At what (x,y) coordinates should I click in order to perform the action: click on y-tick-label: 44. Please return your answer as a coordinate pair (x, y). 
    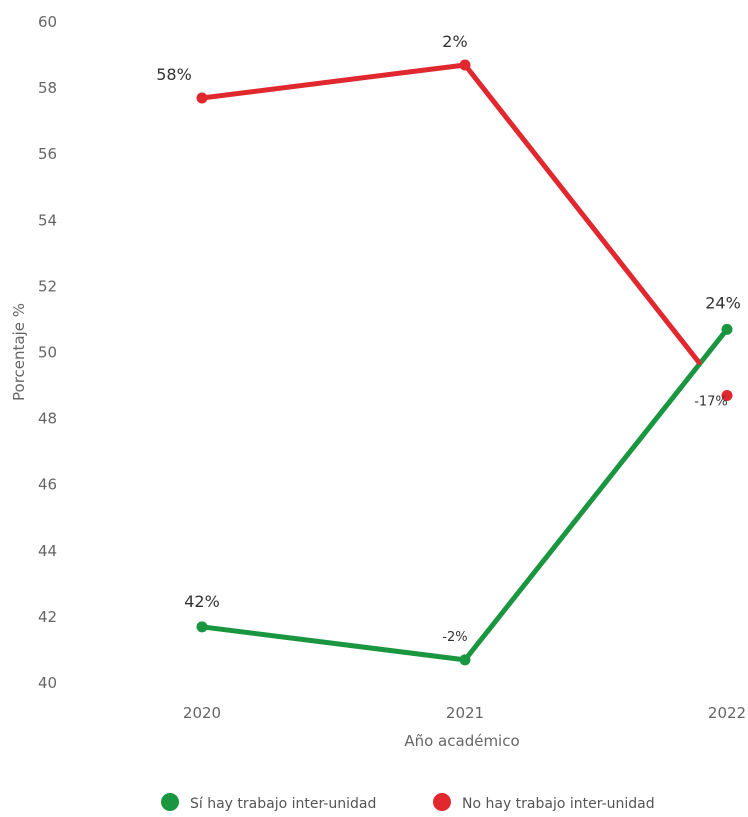
    Looking at the image, I should click on (47, 551).